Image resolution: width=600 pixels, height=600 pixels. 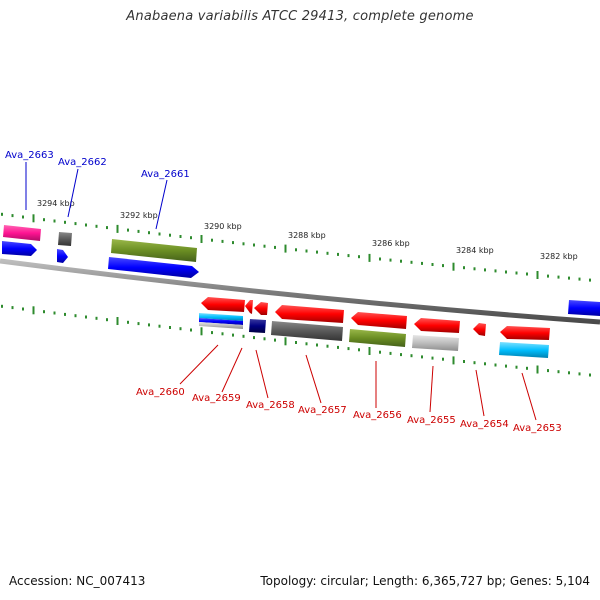 I want to click on gene-label-ava-2661: Ava_2661, so click(x=165, y=174).